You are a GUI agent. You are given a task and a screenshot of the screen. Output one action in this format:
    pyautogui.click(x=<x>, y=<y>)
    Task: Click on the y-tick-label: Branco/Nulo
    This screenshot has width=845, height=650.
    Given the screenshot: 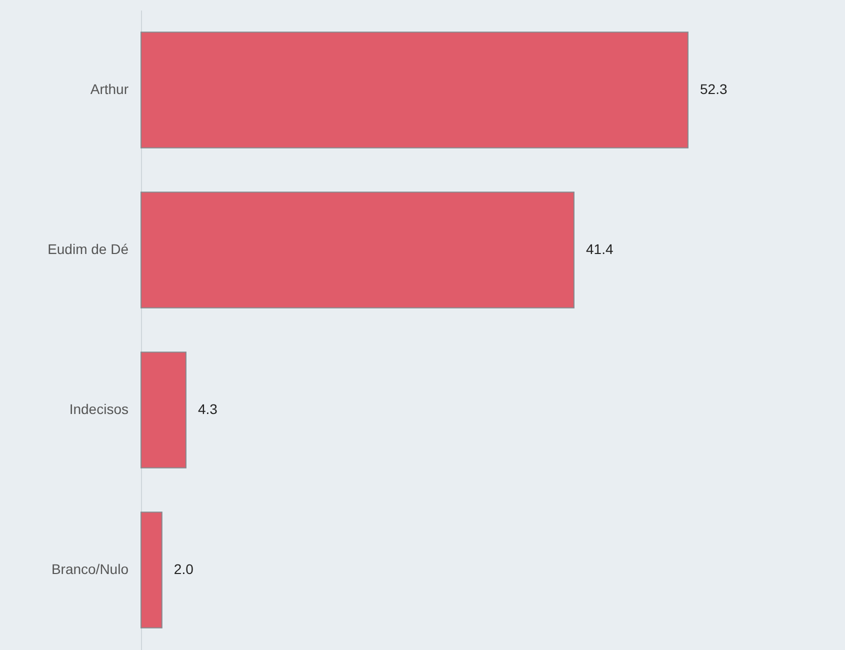 What is the action you would take?
    pyautogui.click(x=90, y=569)
    